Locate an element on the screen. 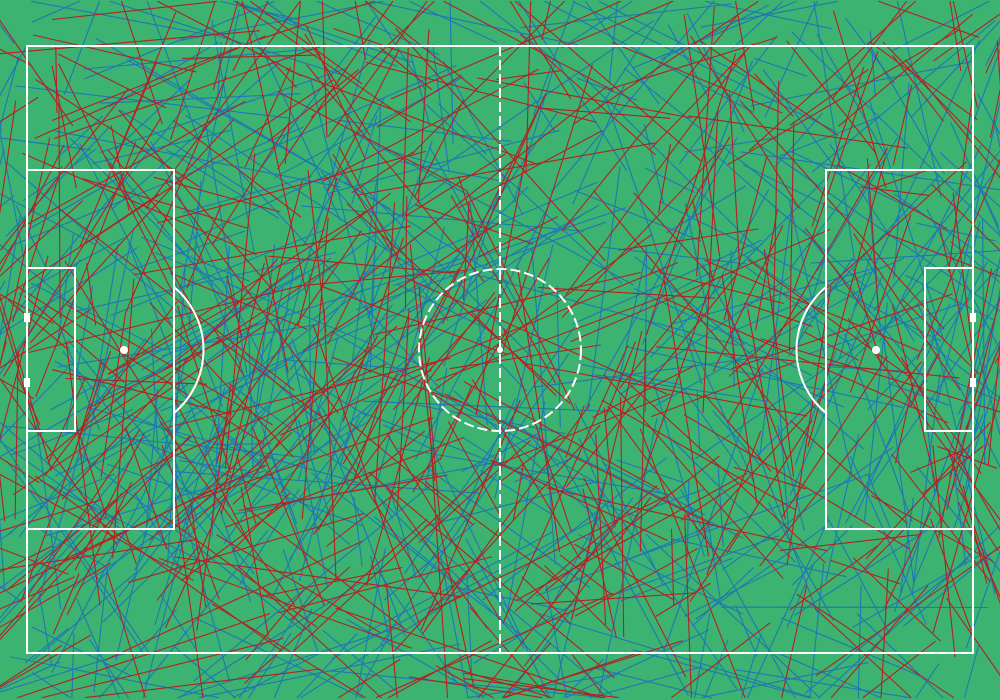 This screenshot has width=1000, height=700. left-goal-post-bottom is located at coordinates (27, 382).